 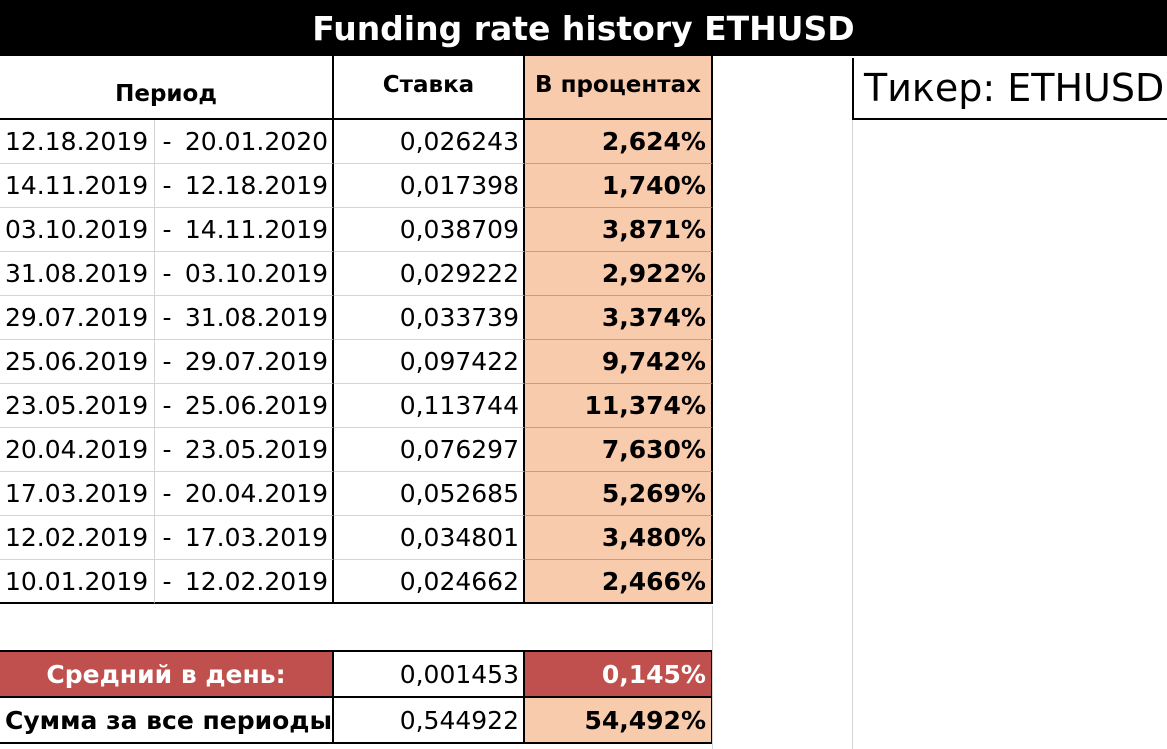 I want to click on percent-cell: 3,871%, so click(x=619, y=230).